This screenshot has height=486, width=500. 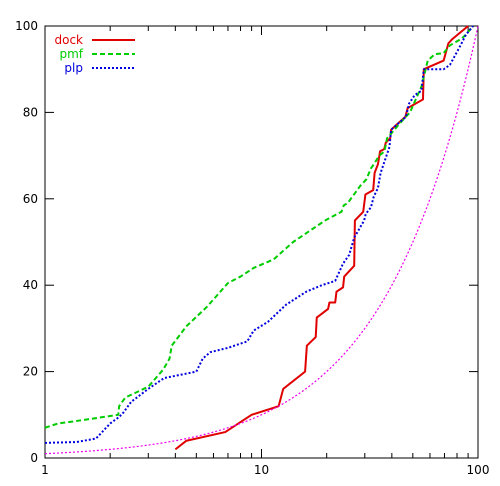 I want to click on legend-label-dock: dock, so click(x=68, y=40).